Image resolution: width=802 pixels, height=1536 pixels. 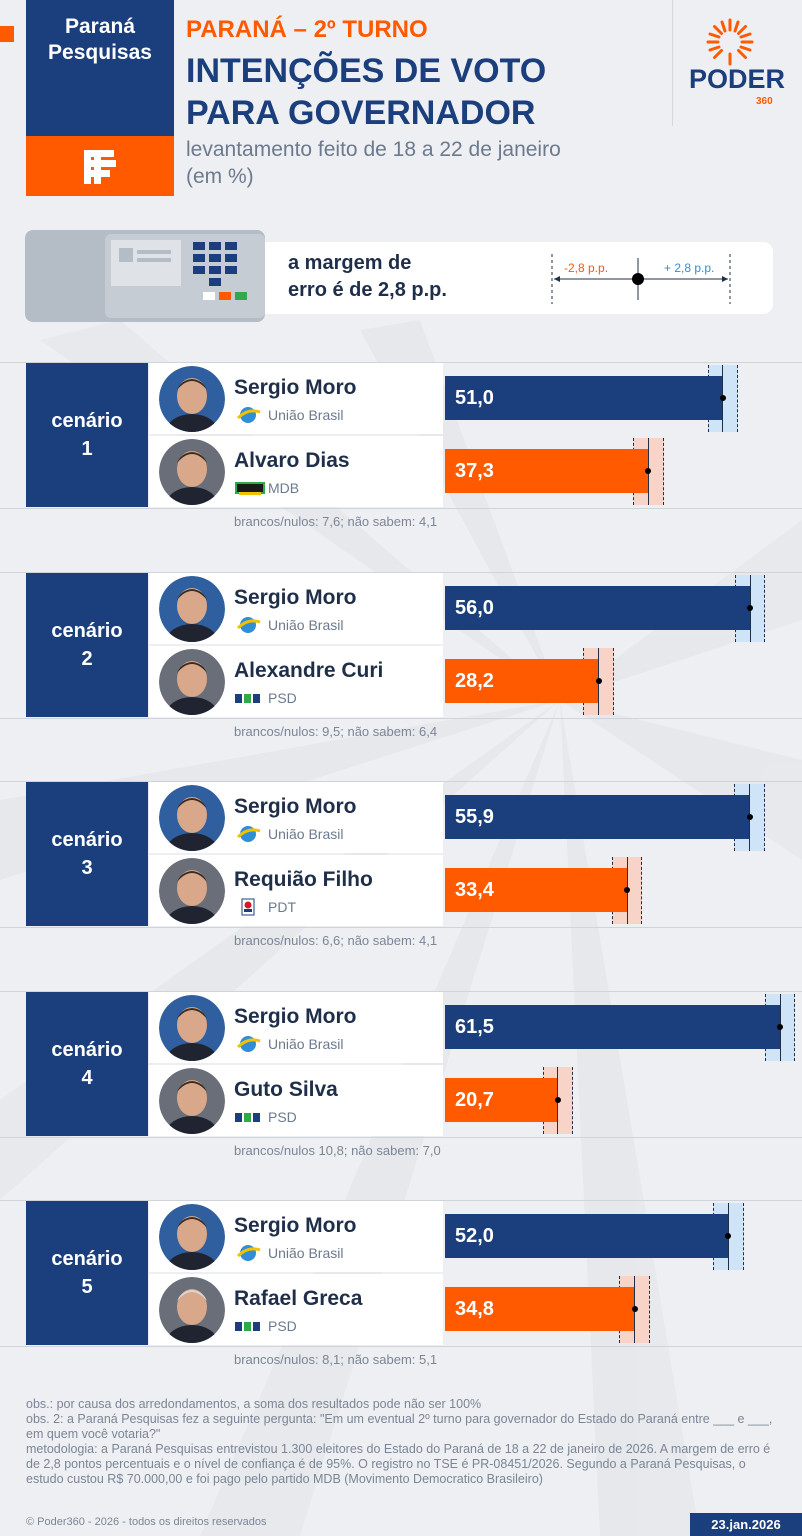 What do you see at coordinates (557, 279) in the screenshot?
I see `margin-legend-arrow-left` at bounding box center [557, 279].